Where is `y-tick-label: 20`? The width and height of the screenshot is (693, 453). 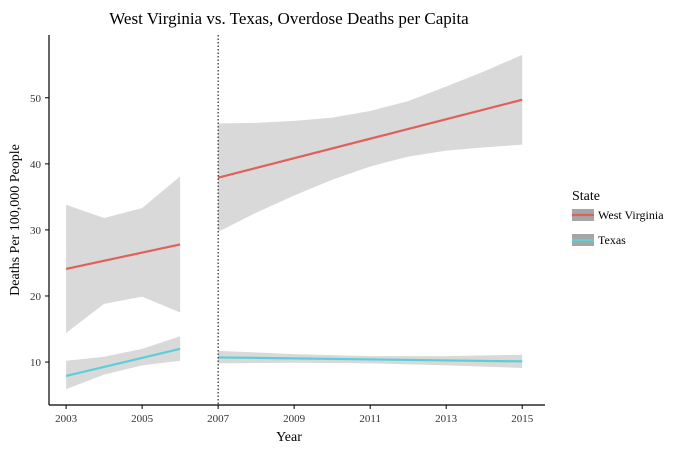 y-tick-label: 20 is located at coordinates (36, 297).